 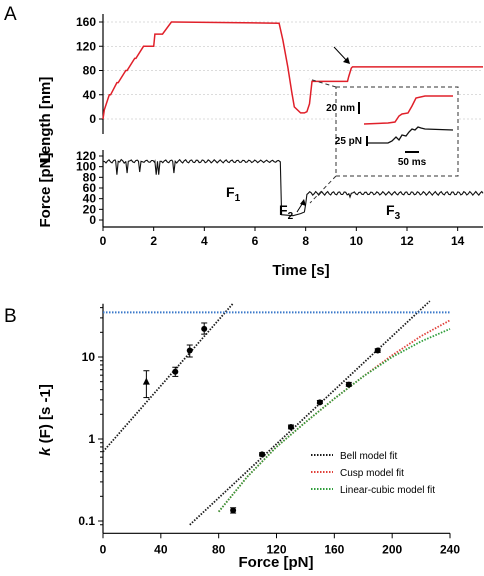 What do you see at coordinates (458, 241) in the screenshot?
I see `time-tick-label: 14` at bounding box center [458, 241].